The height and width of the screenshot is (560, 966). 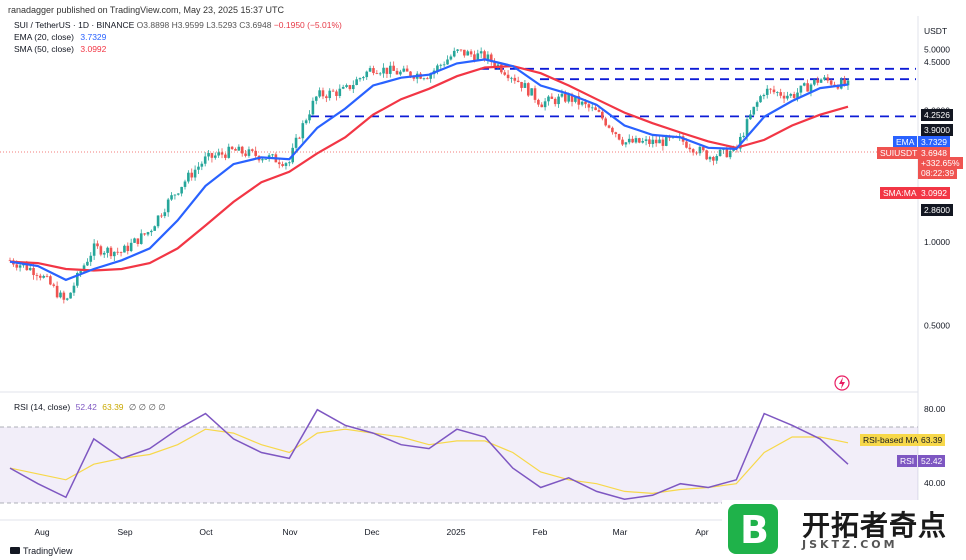 I want to click on lightning-icon, so click(x=842, y=383).